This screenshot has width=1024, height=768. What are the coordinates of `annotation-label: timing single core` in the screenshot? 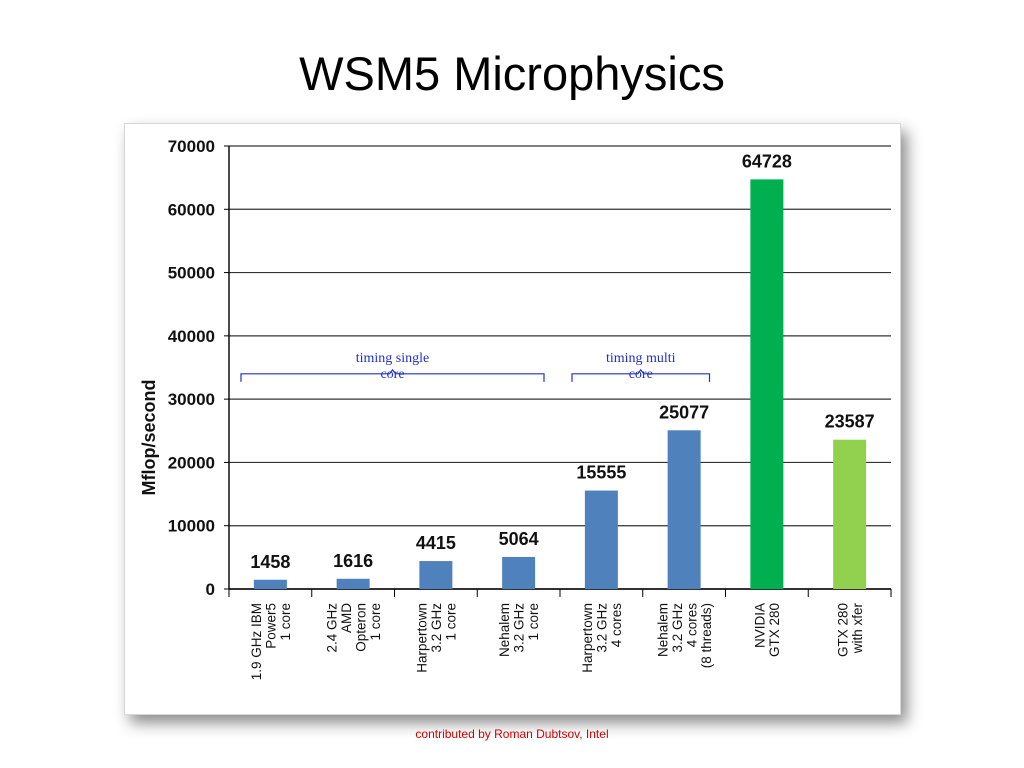 It's located at (393, 366).